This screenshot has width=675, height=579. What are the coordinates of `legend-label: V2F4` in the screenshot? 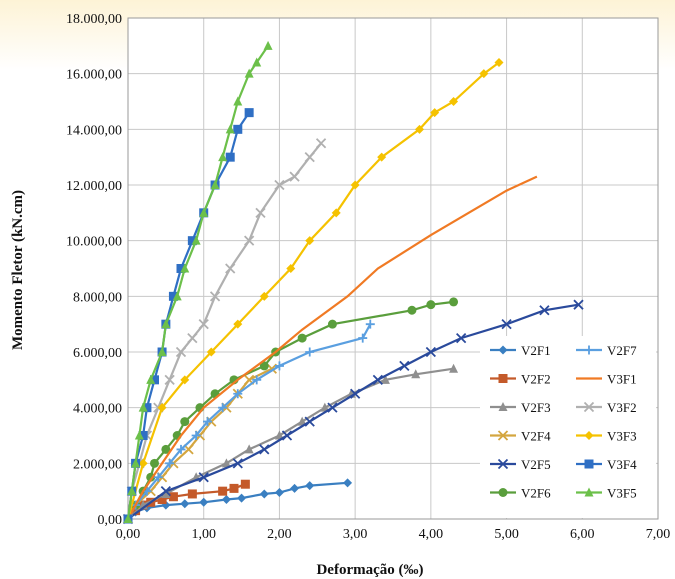 It's located at (536, 436).